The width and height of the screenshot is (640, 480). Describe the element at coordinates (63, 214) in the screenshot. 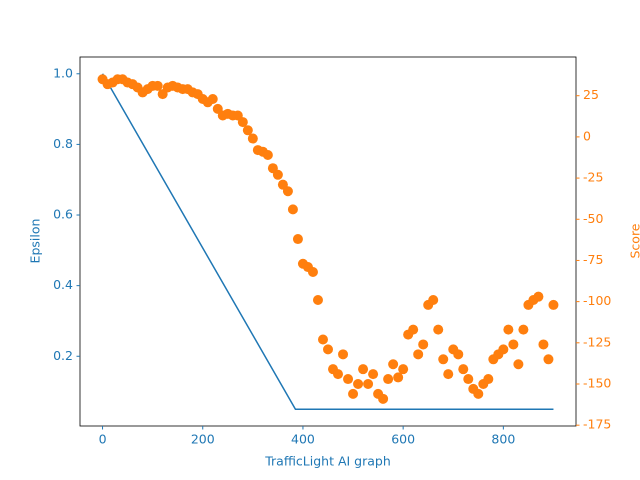

I see `y-tick-label: 0.6` at that location.